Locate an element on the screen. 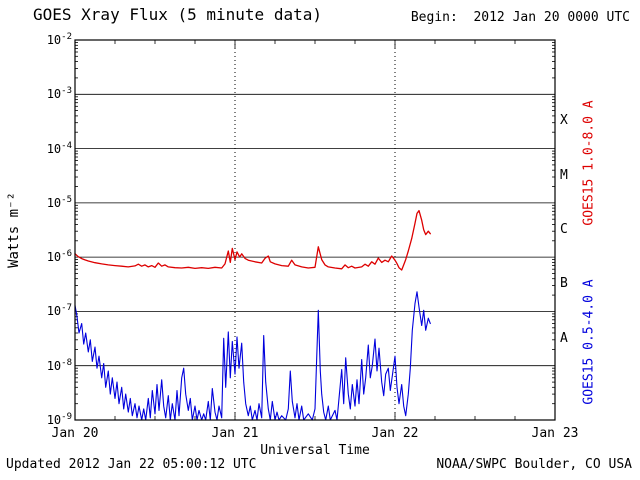  flare-class-label: A is located at coordinates (564, 338).